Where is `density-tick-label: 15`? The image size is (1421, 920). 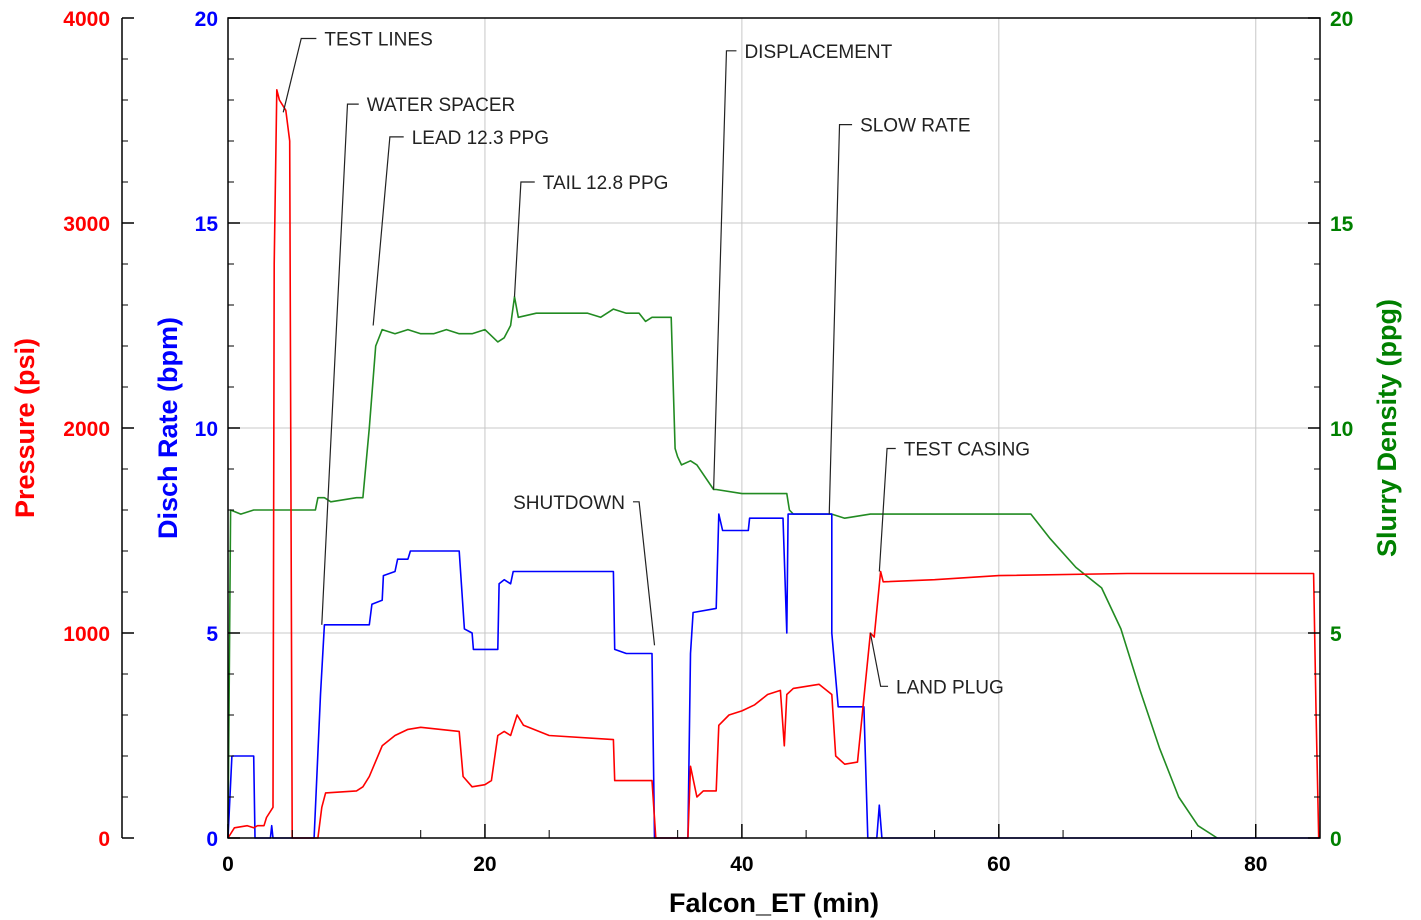
density-tick-label: 15 is located at coordinates (1342, 224).